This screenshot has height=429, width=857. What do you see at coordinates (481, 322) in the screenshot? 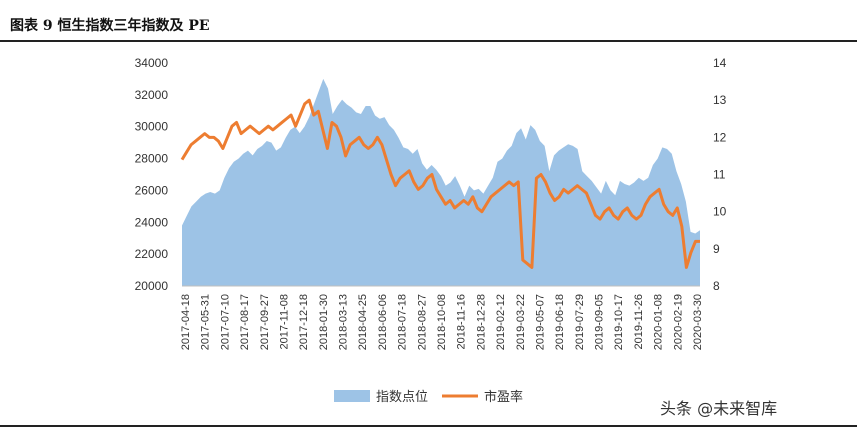
I see `x-tick-label: 2018-12-28` at bounding box center [481, 322].